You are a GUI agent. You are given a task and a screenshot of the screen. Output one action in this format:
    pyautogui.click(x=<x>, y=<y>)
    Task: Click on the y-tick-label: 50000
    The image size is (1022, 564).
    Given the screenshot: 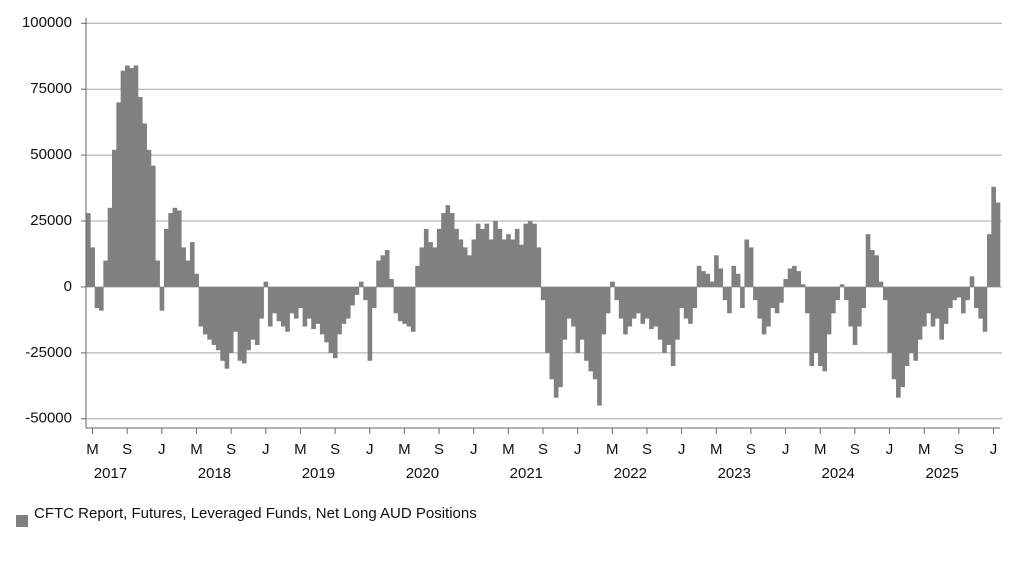 What is the action you would take?
    pyautogui.click(x=51, y=154)
    